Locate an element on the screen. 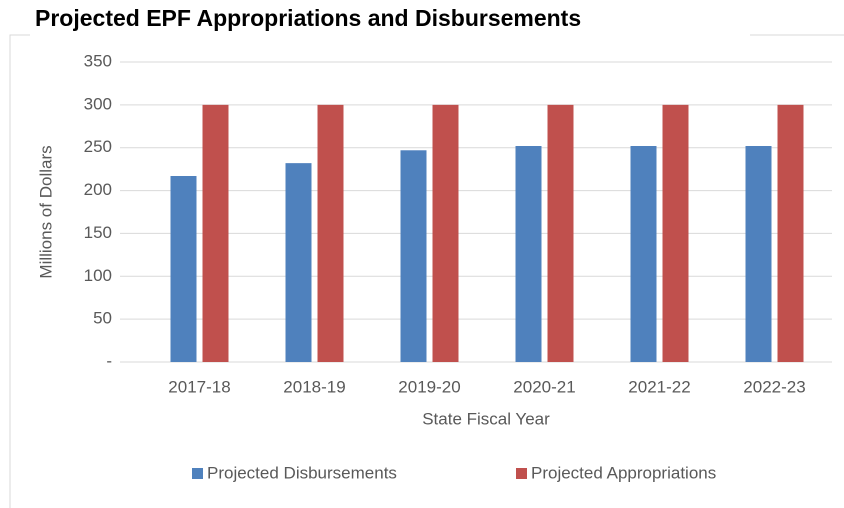  y-tick-label: 100 is located at coordinates (98, 275).